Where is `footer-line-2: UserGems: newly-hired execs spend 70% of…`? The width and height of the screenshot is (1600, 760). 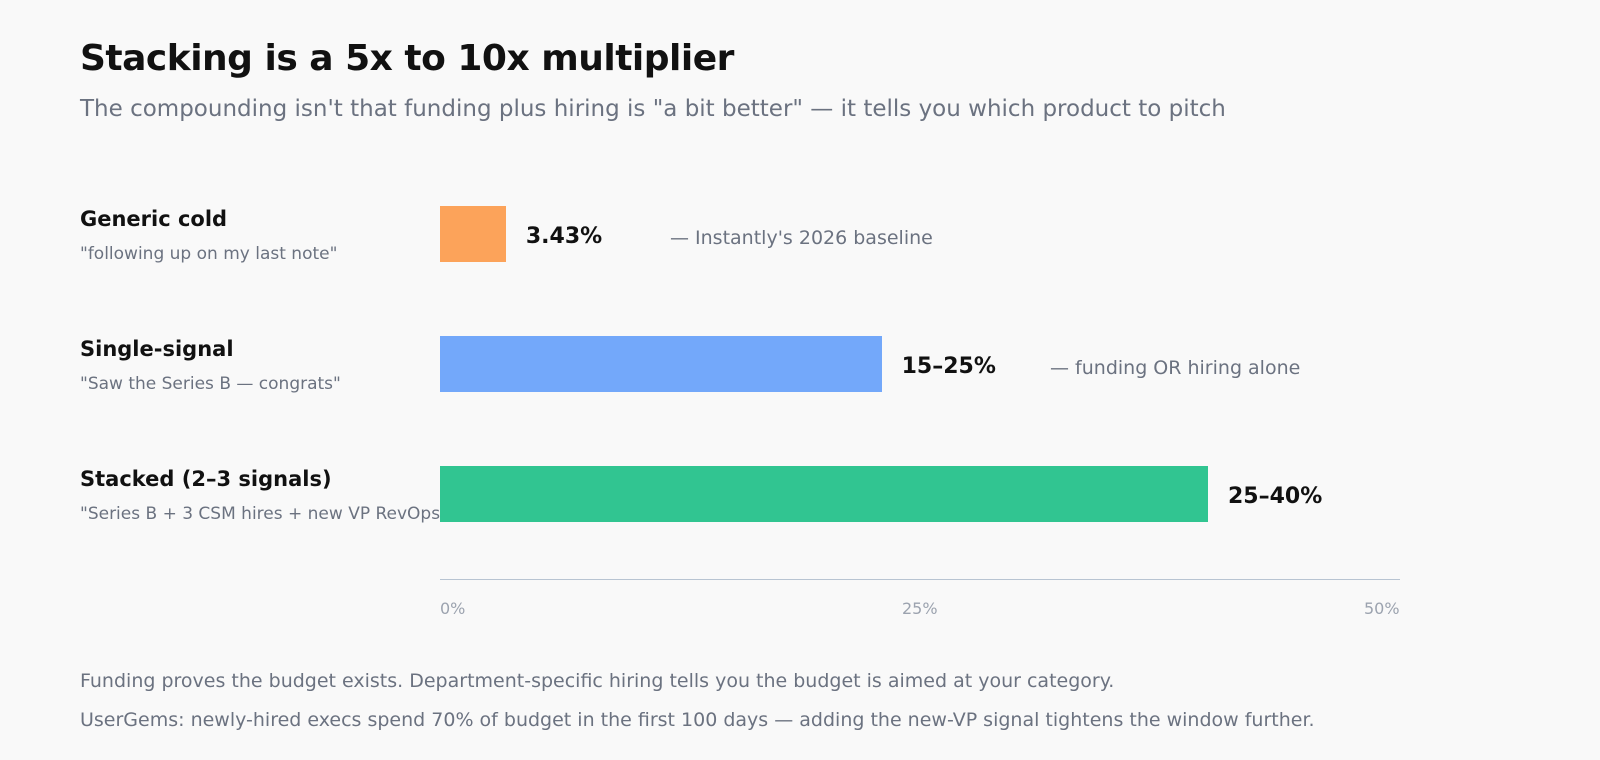
footer-line-2: UserGems: newly-hired execs spend 70% of… is located at coordinates (697, 720).